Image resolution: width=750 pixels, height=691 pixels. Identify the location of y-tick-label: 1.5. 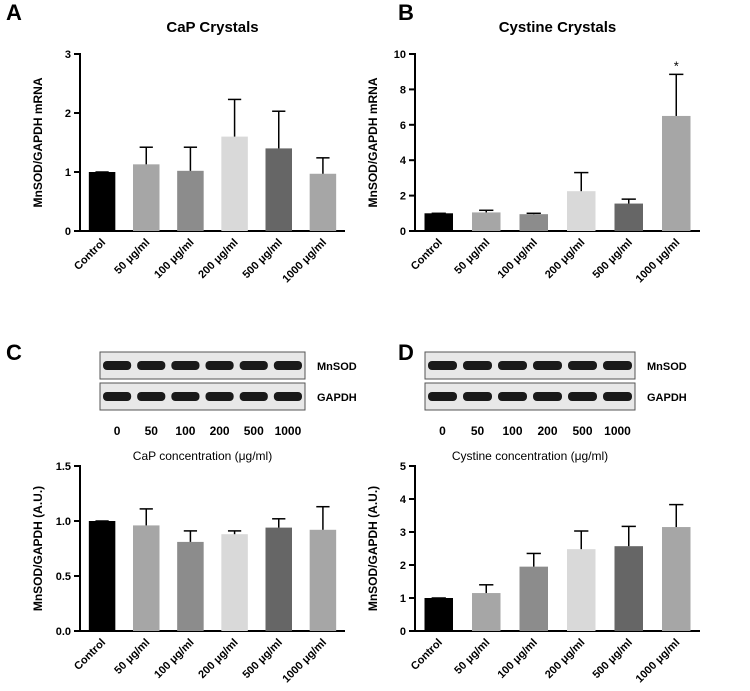
(63, 467).